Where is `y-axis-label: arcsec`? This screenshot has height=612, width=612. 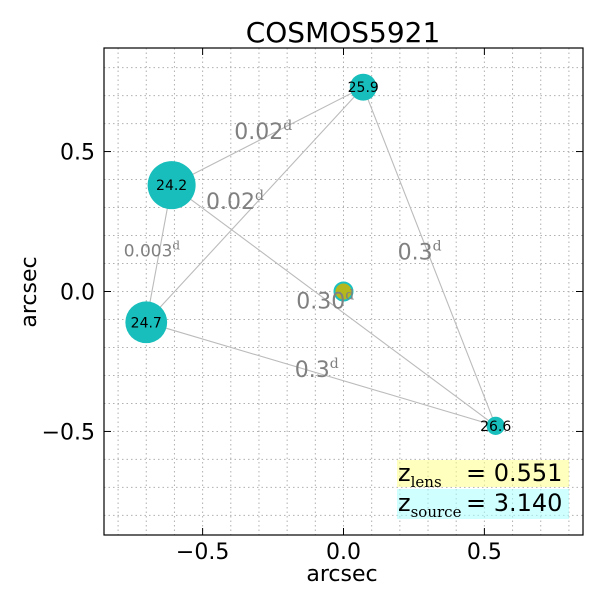
y-axis-label: arcsec is located at coordinates (29, 291).